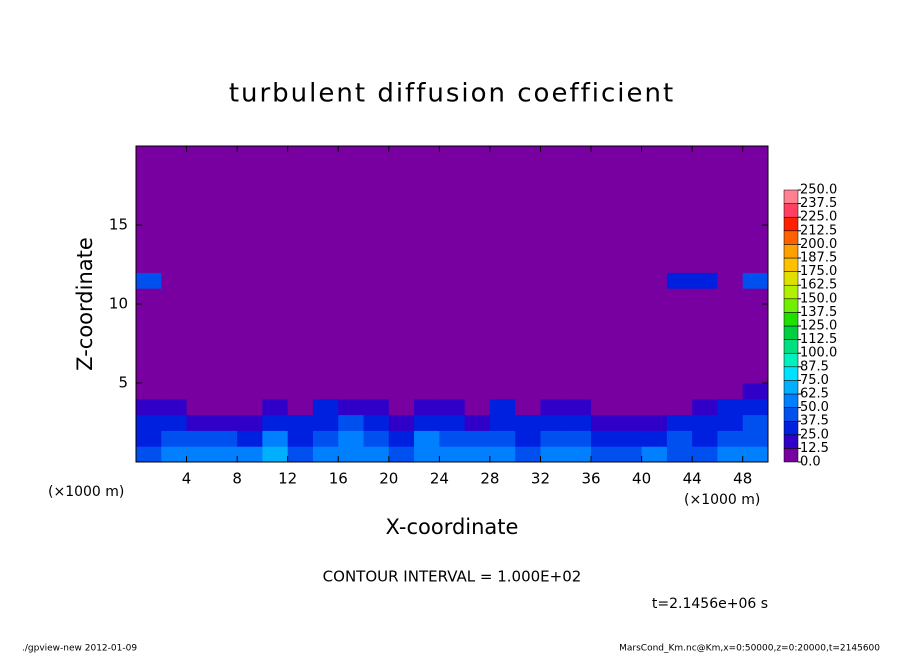  I want to click on y-tick-label: 5, so click(123, 383).